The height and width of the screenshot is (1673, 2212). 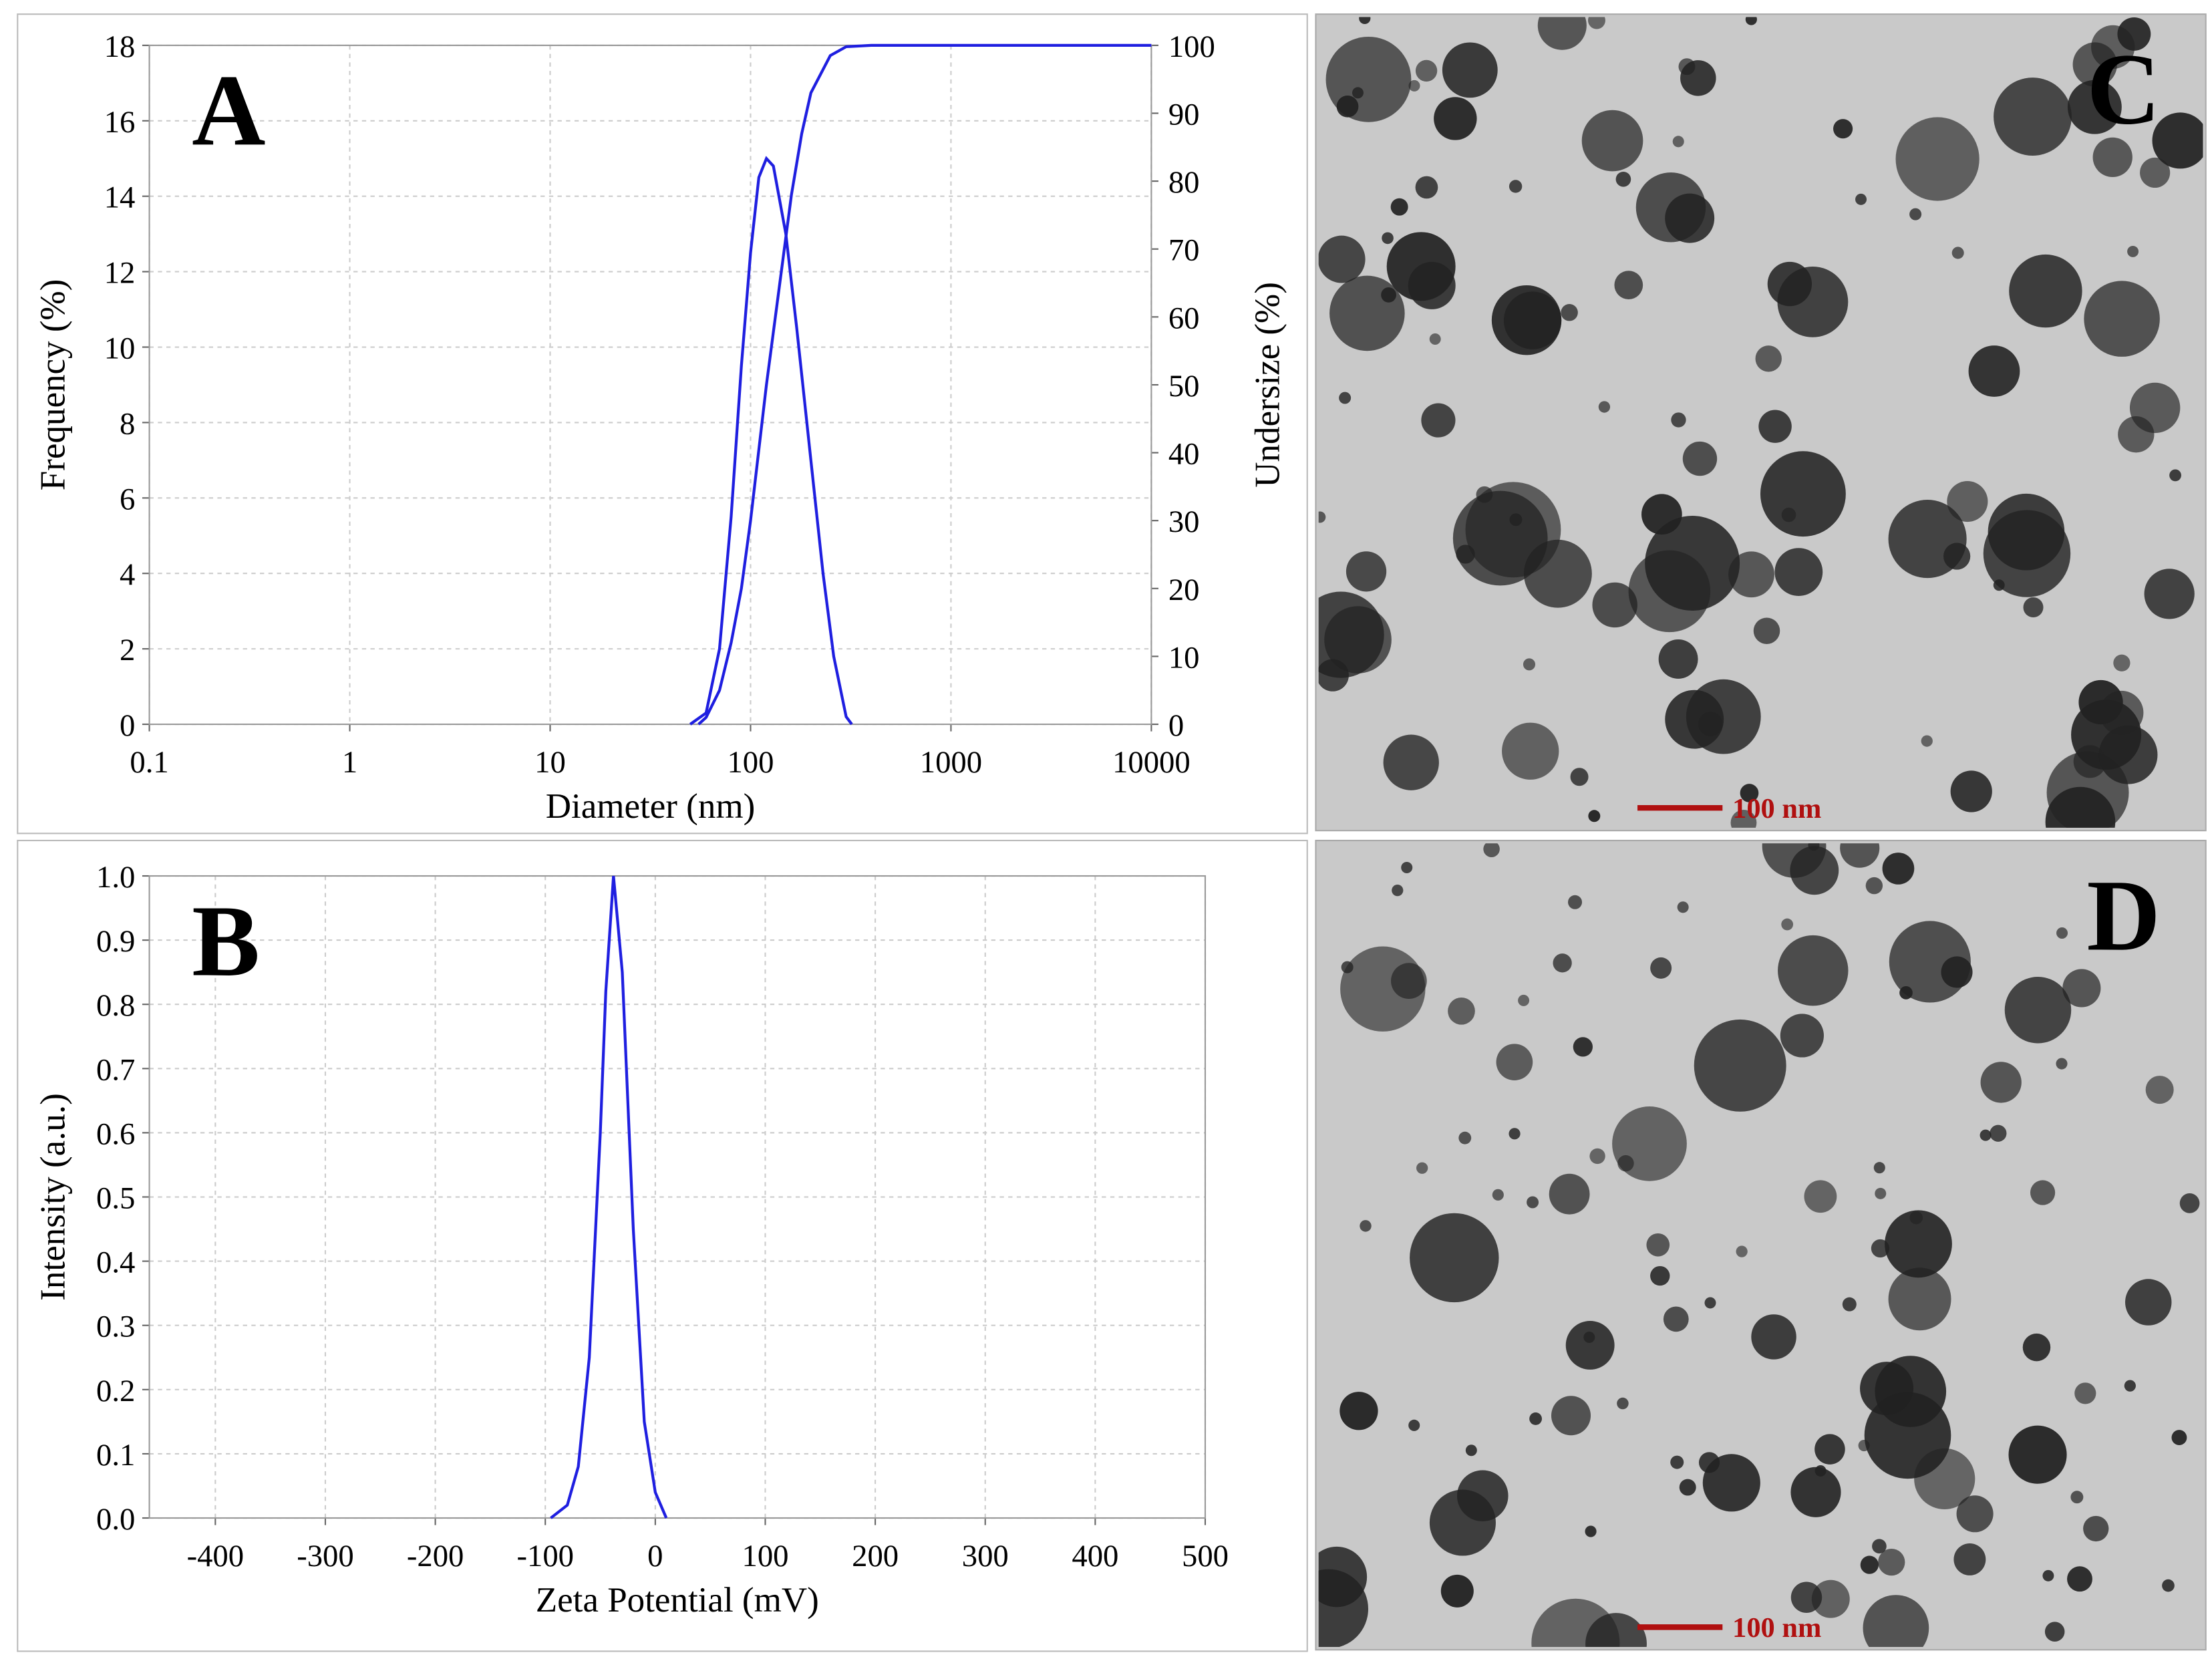 I want to click on x-tick-label: 10, so click(x=550, y=762).